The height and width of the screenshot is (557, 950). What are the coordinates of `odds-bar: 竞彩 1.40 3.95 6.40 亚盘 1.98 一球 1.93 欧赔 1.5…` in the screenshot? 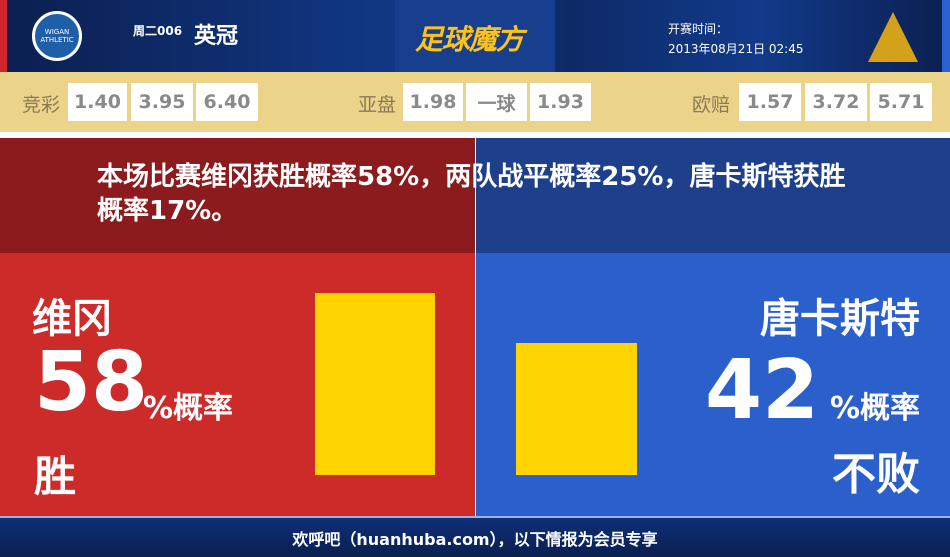 It's located at (475, 102).